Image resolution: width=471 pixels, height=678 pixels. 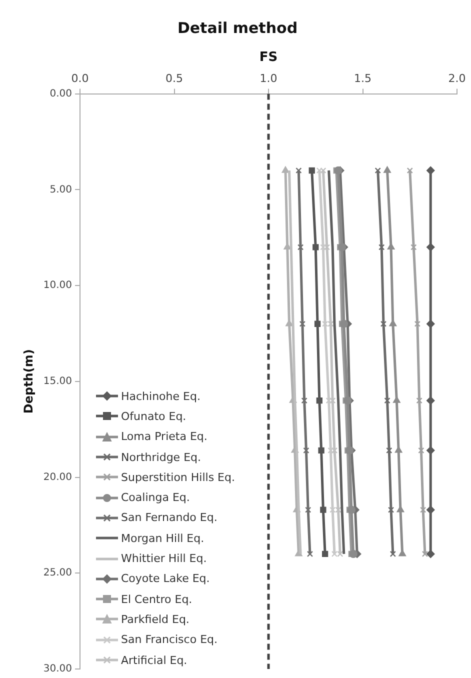 What do you see at coordinates (160, 396) in the screenshot?
I see `legend-label: Hachinohe Eq.` at bounding box center [160, 396].